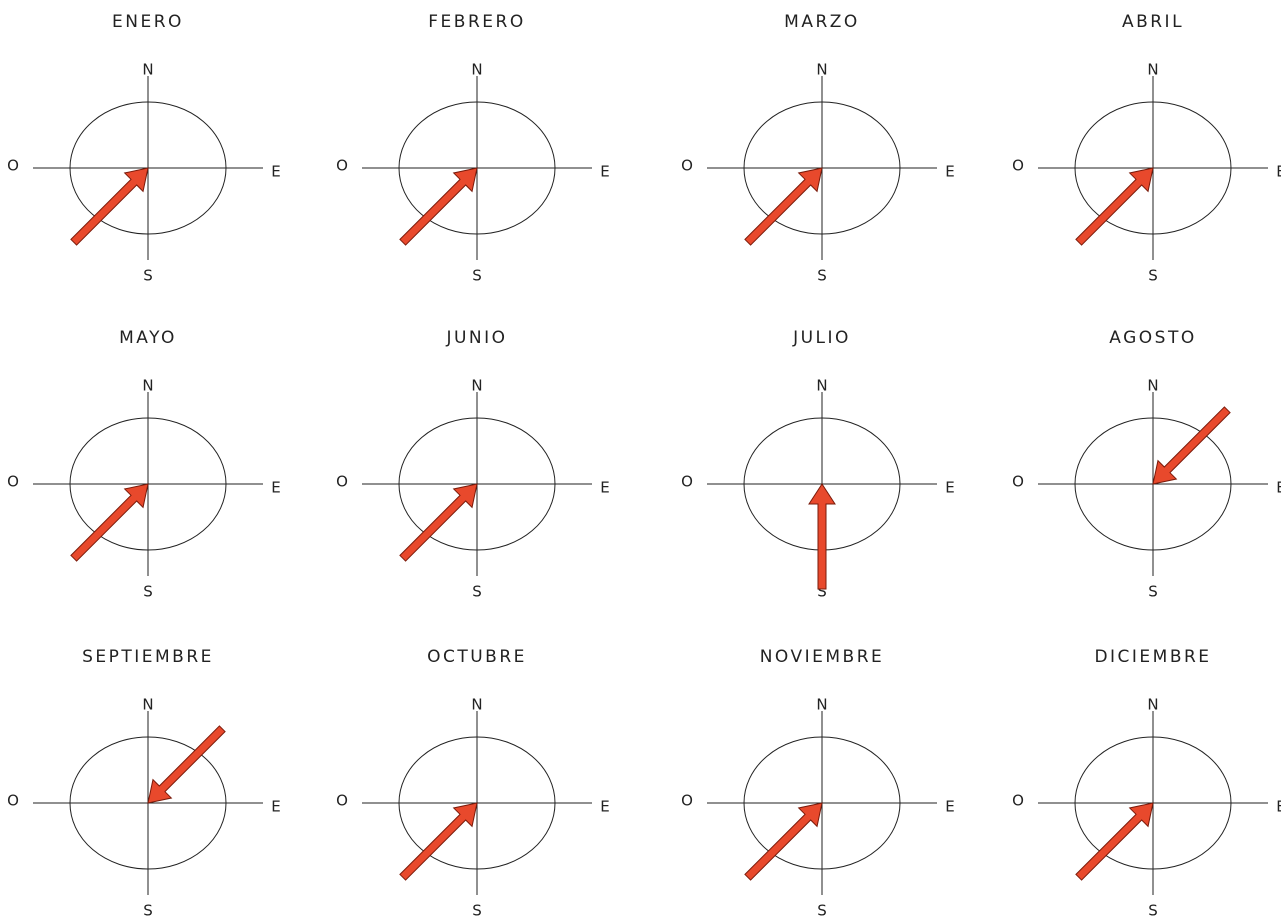  Describe the element at coordinates (148, 22) in the screenshot. I see `month-title: ENERO` at that location.